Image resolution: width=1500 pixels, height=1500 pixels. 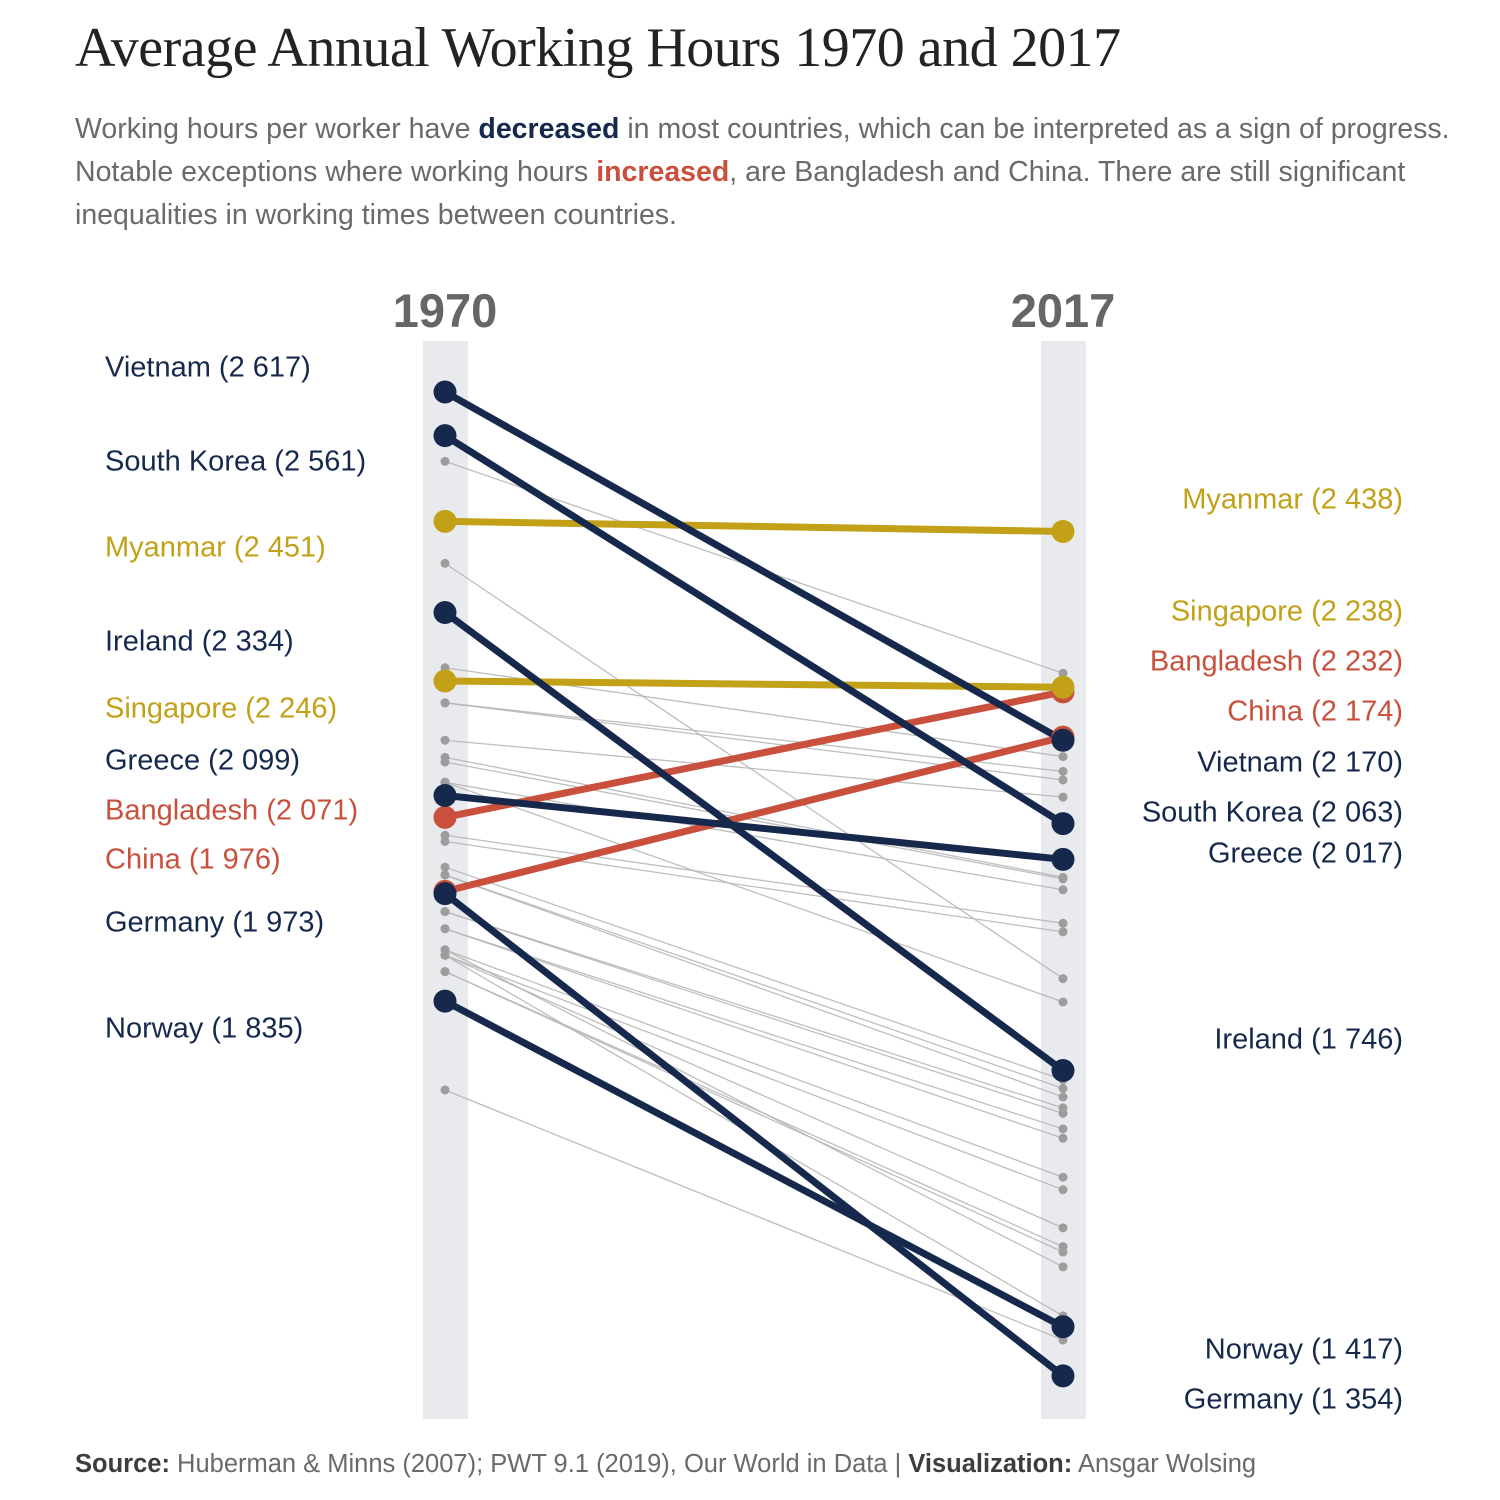 I want to click on label-1970-bangladesh: Bangladesh (2 071), so click(x=232, y=810).